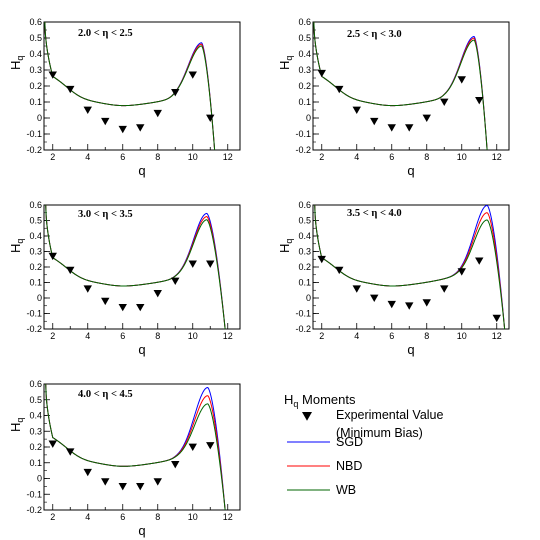  What do you see at coordinates (105, 33) in the screenshot?
I see `panel-title: 2.0 < η < 2.5` at bounding box center [105, 33].